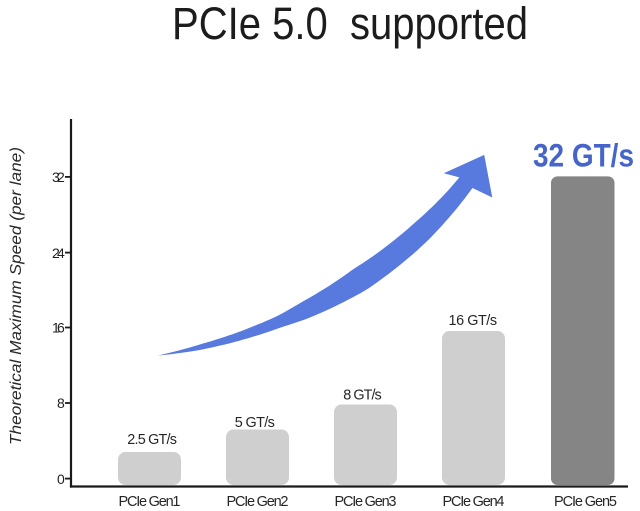 The width and height of the screenshot is (640, 511). I want to click on svg-text: 0, so click(61, 479).